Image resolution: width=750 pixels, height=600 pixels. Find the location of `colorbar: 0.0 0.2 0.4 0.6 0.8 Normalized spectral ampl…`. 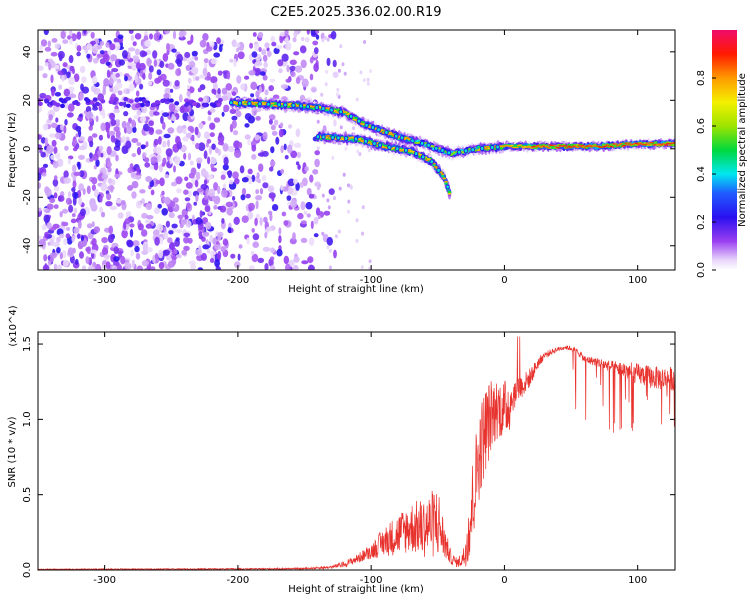

colorbar: 0.0 0.2 0.4 0.6 0.8 Normalized spectral ampl… is located at coordinates (722, 154).